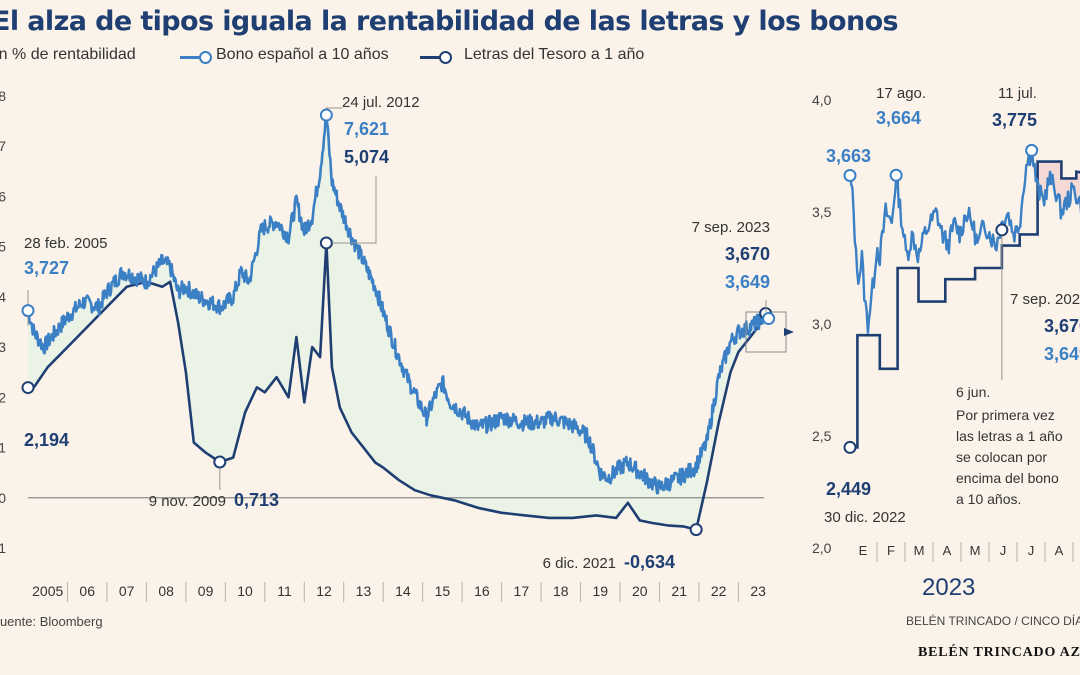 This screenshot has width=1080, height=675. I want to click on inset-value-bono-end: 3,649, so click(1062, 354).